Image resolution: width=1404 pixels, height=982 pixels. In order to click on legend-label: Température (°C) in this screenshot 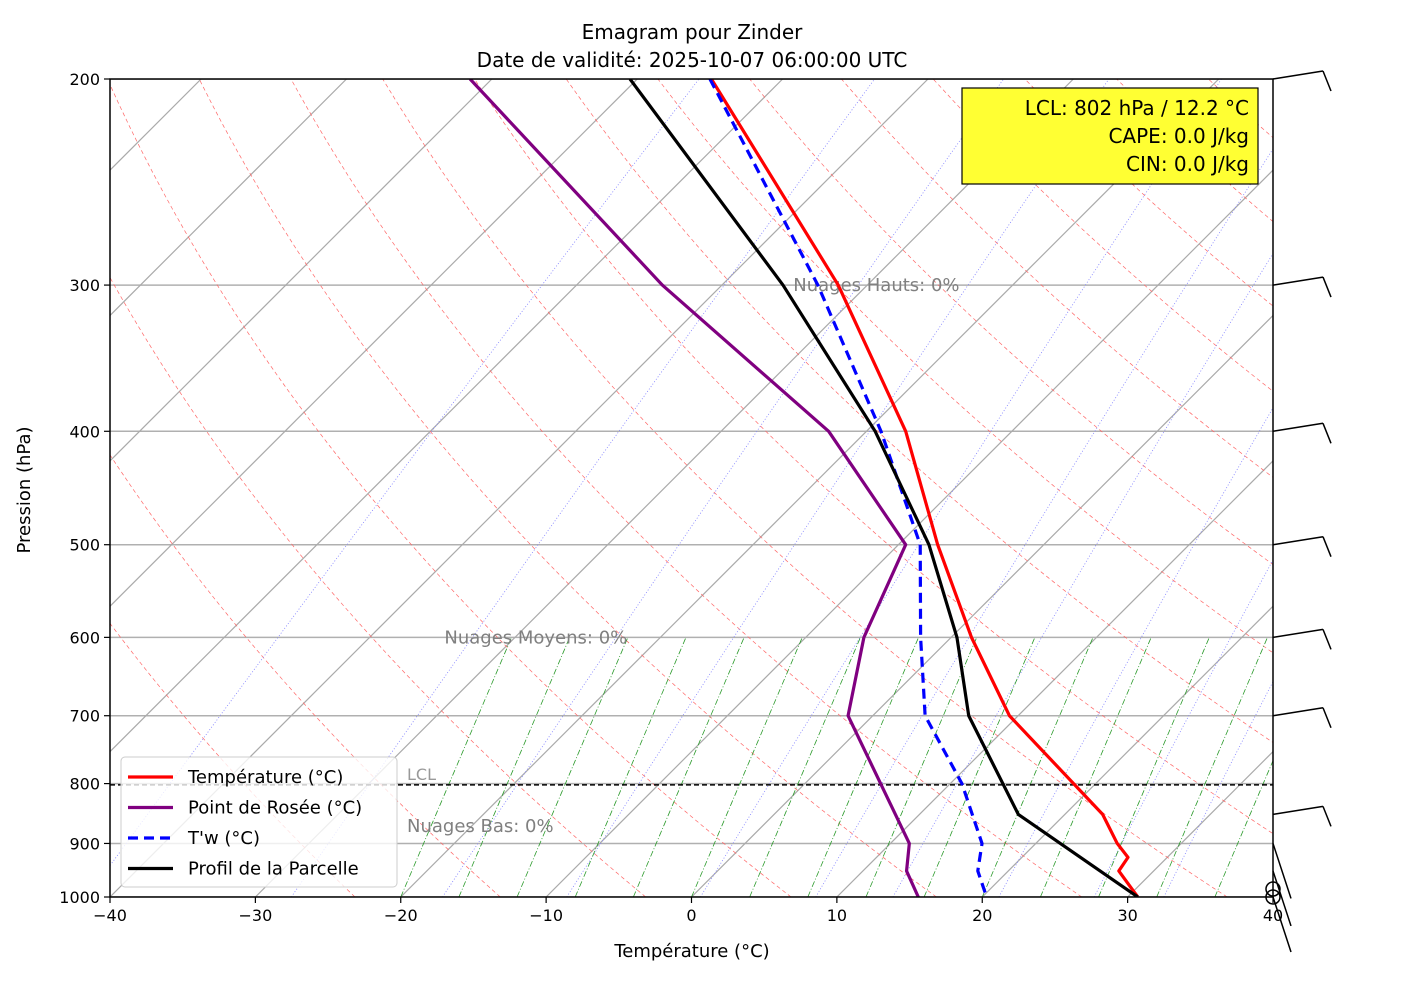, I will do `click(265, 777)`.